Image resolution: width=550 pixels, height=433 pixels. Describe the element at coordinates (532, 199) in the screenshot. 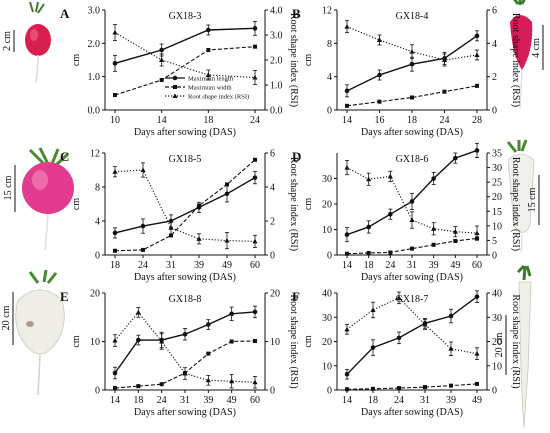

I see `photo-d-scale: 15 cm` at that location.